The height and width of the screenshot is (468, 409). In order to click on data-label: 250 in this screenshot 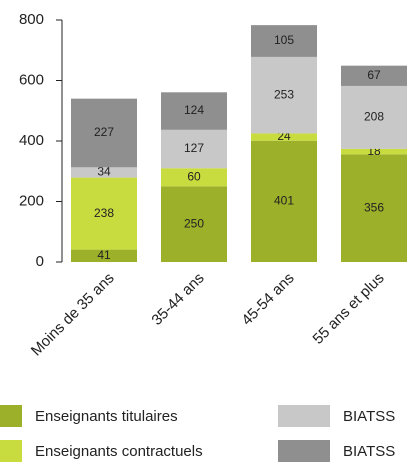, I will do `click(194, 223)`.